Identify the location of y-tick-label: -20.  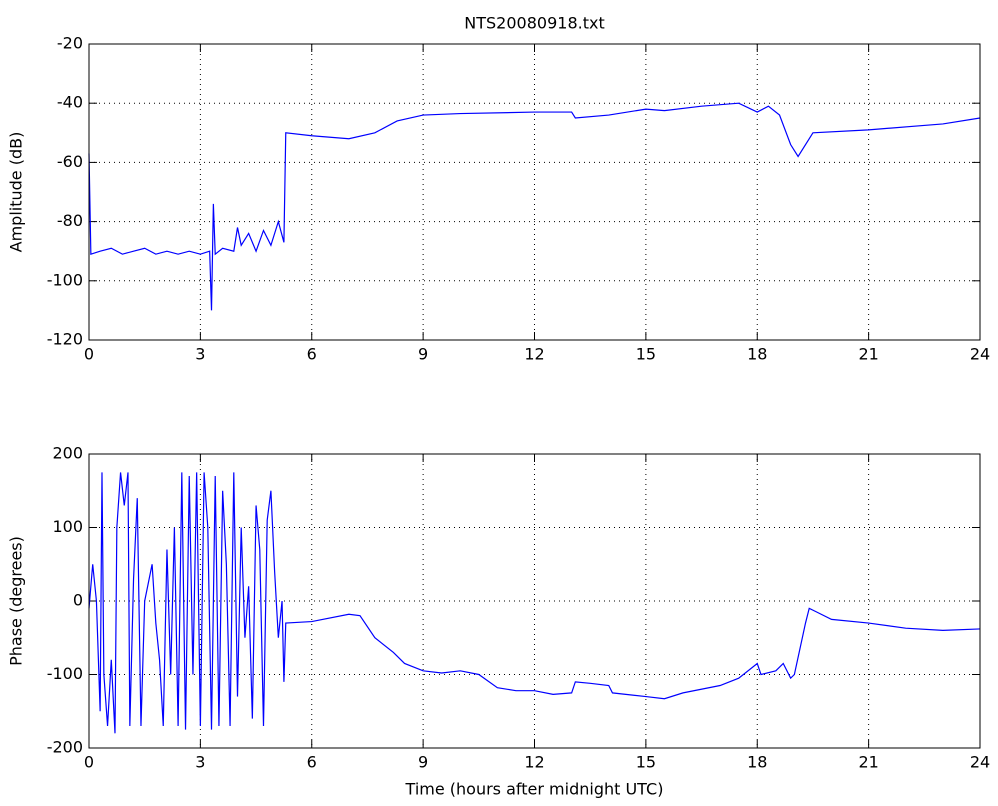
(70, 43).